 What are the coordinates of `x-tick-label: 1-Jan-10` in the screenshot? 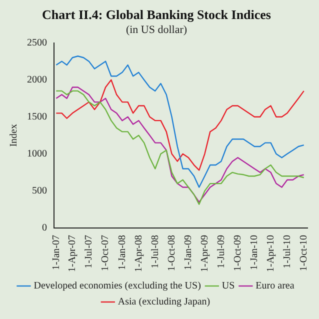 It's located at (254, 252).